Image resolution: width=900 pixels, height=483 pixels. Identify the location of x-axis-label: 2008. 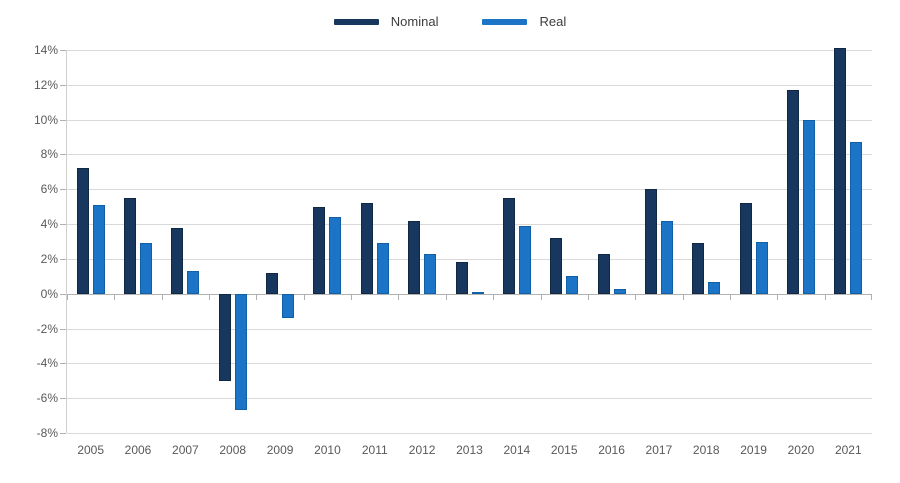
(233, 450).